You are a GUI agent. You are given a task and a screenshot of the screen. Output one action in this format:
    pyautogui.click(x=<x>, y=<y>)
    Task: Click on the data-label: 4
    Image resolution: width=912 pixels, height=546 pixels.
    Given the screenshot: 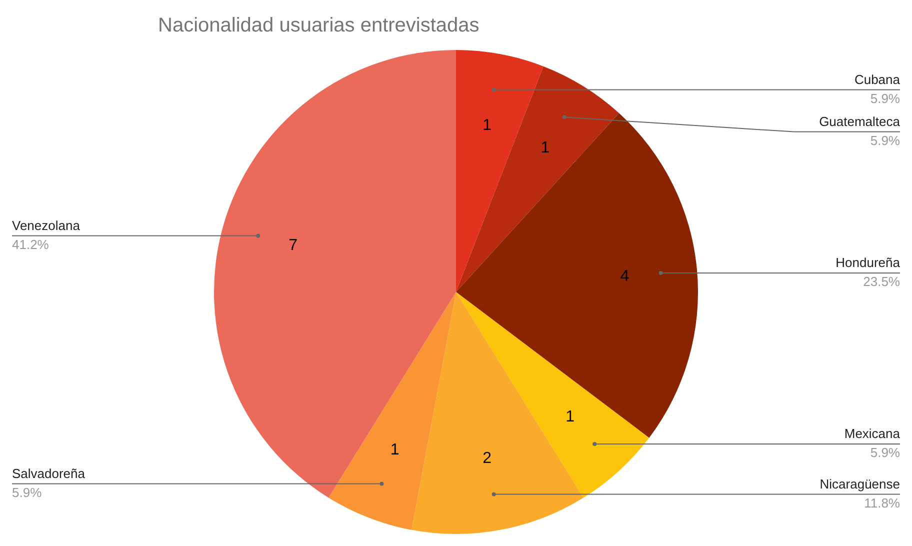 What is the action you would take?
    pyautogui.click(x=625, y=276)
    